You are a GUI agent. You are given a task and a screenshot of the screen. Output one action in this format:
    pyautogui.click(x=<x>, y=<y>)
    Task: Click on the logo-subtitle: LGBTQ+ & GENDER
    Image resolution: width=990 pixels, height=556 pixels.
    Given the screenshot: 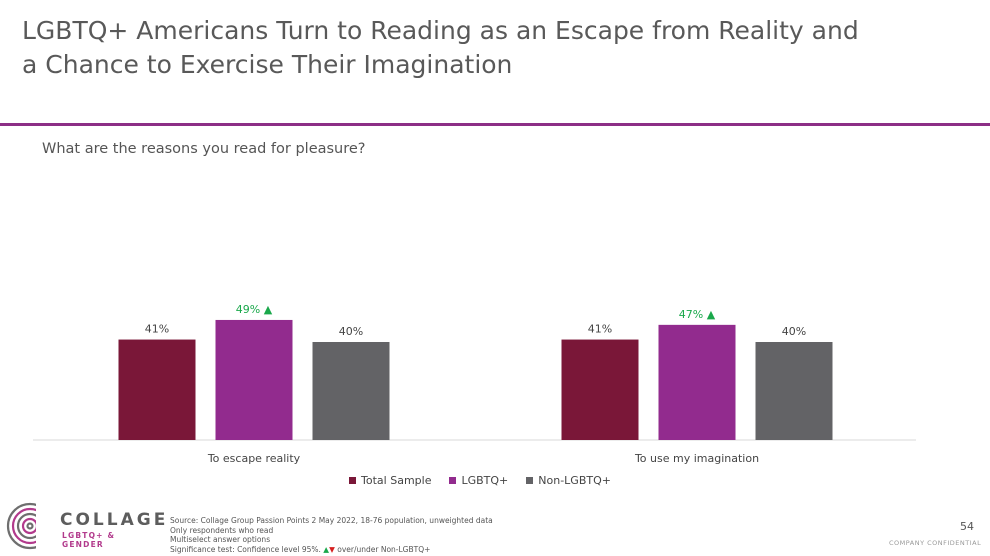 What is the action you would take?
    pyautogui.click(x=89, y=540)
    